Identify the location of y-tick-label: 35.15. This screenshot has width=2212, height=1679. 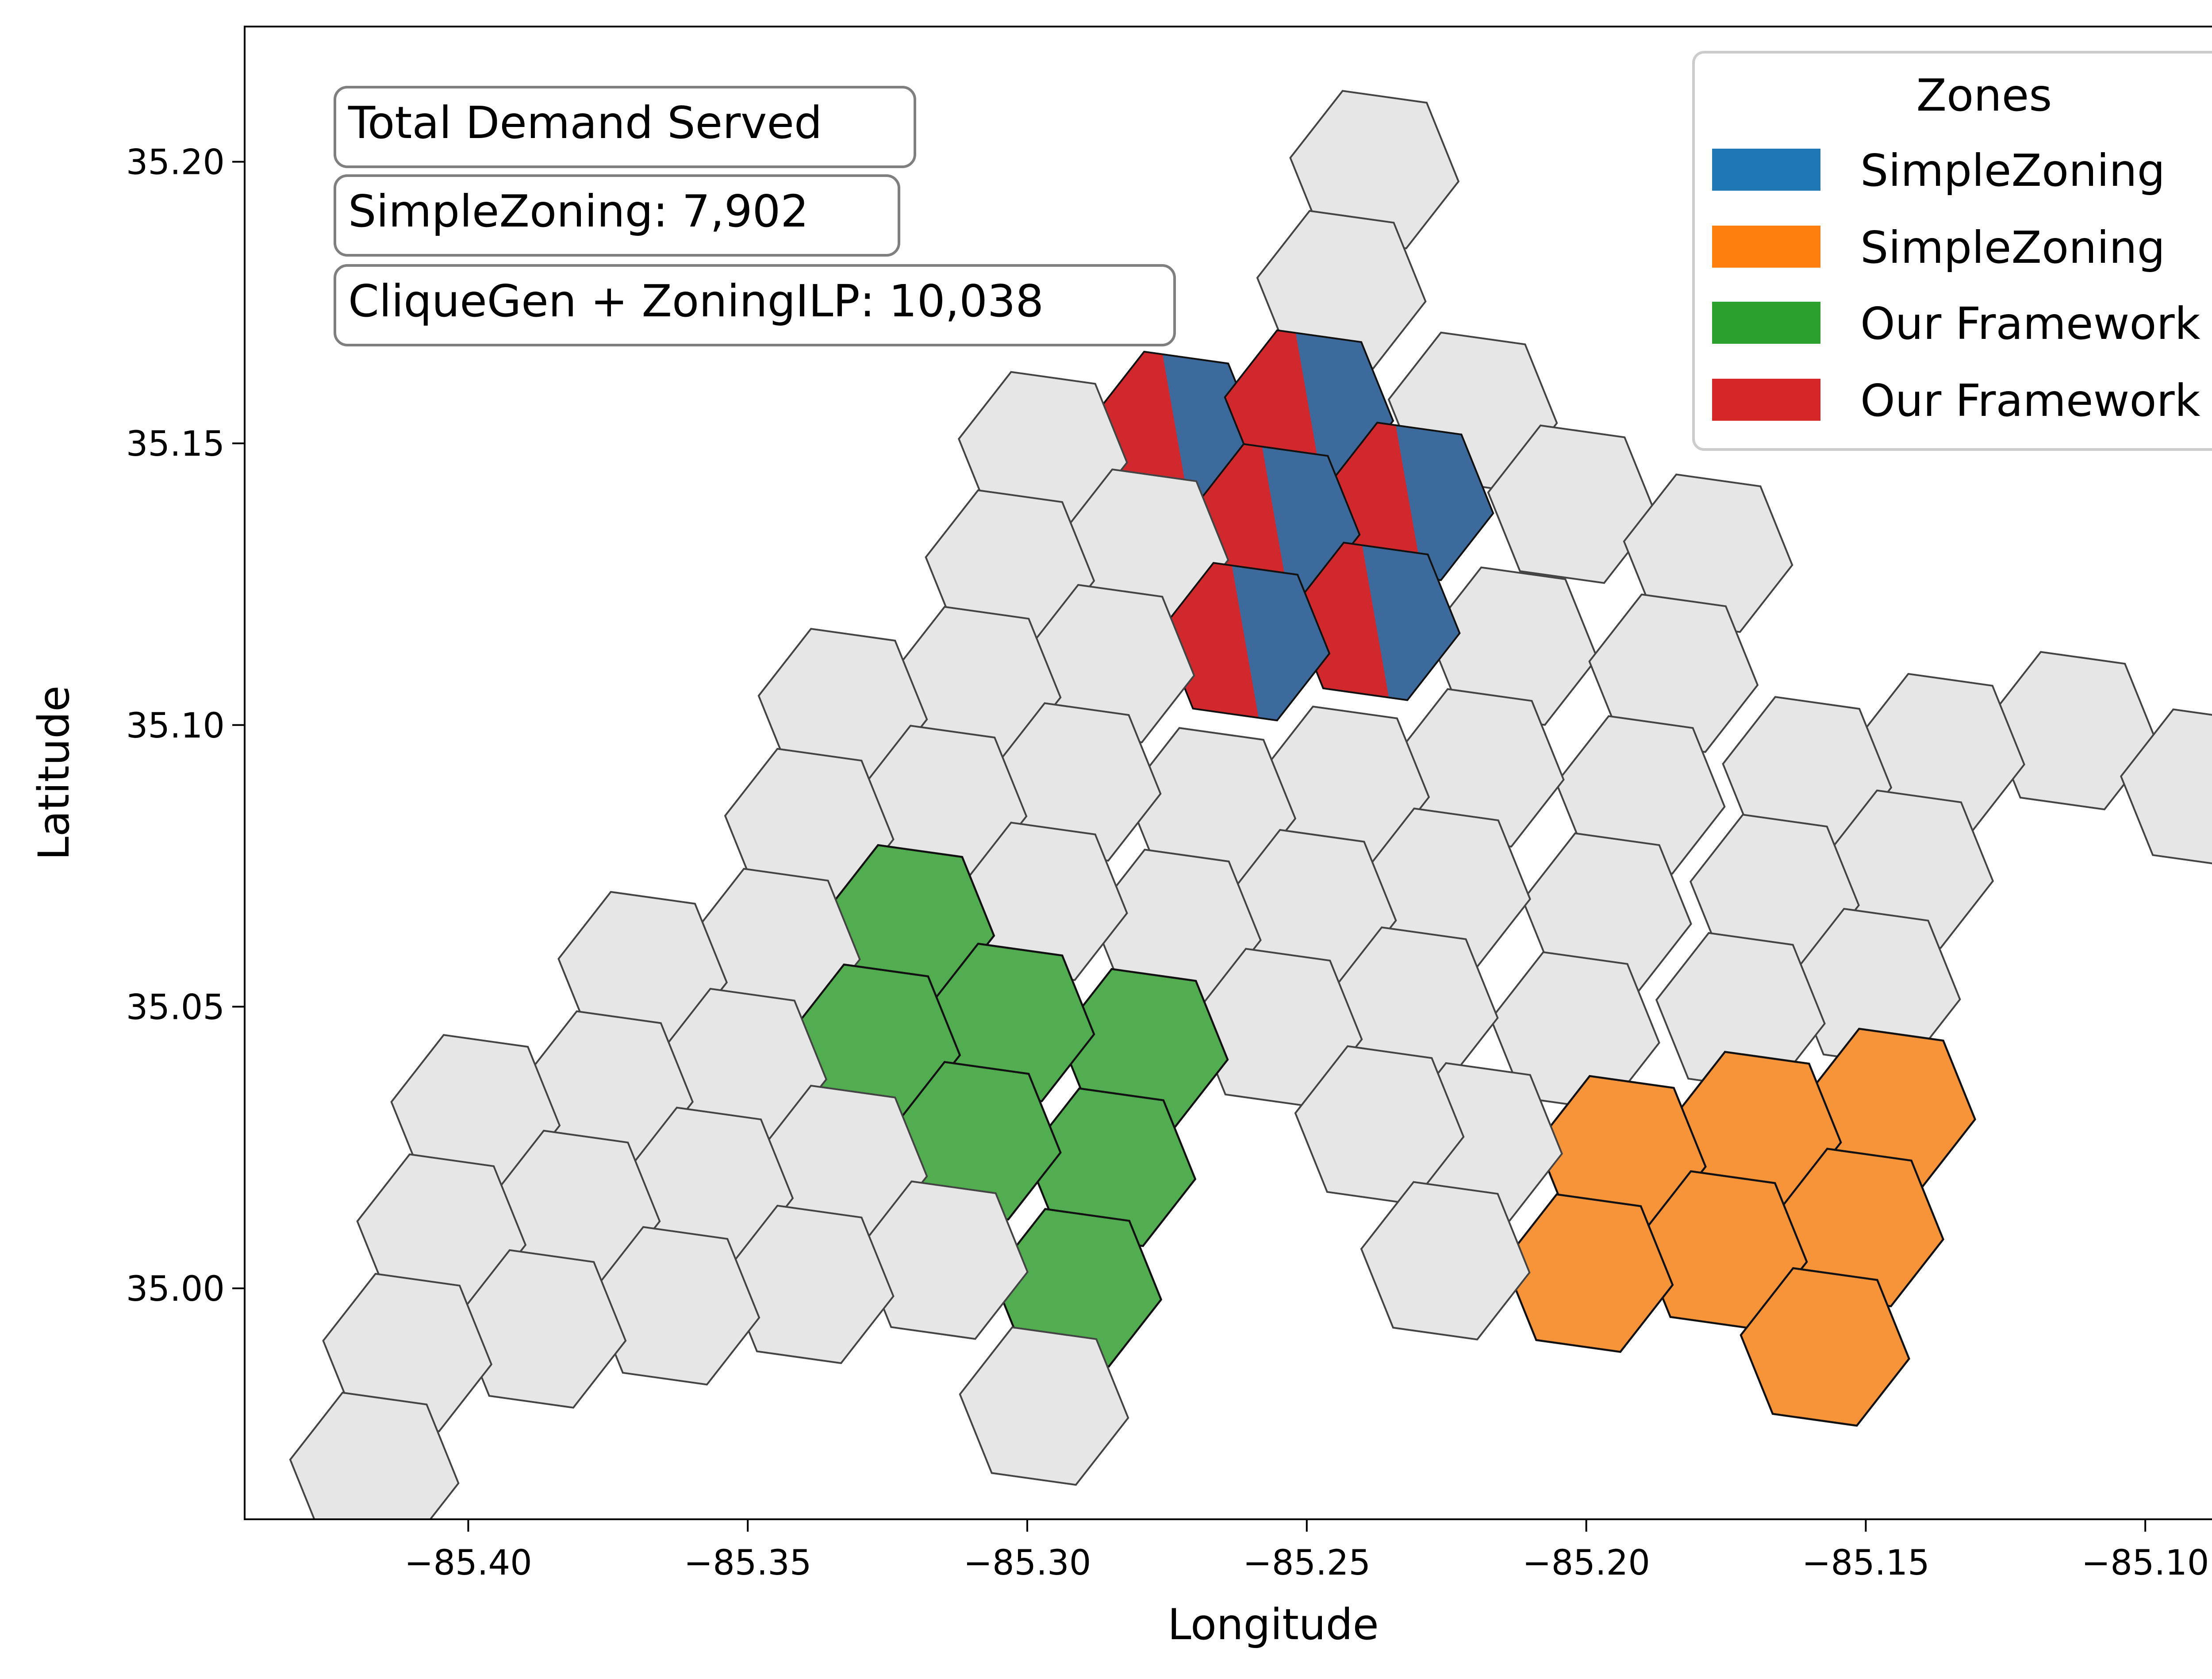
(176, 444).